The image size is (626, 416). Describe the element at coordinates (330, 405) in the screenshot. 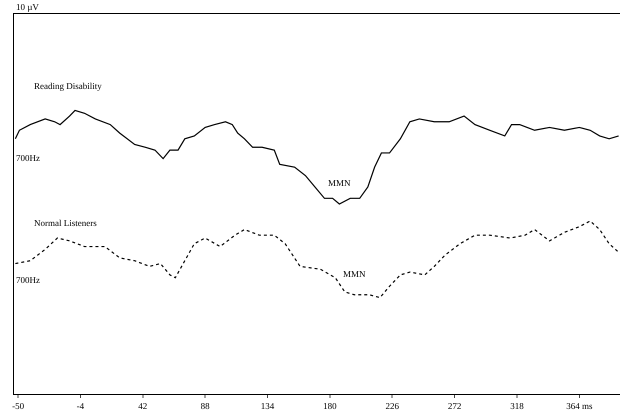

I see `x-tick-label: 180` at that location.